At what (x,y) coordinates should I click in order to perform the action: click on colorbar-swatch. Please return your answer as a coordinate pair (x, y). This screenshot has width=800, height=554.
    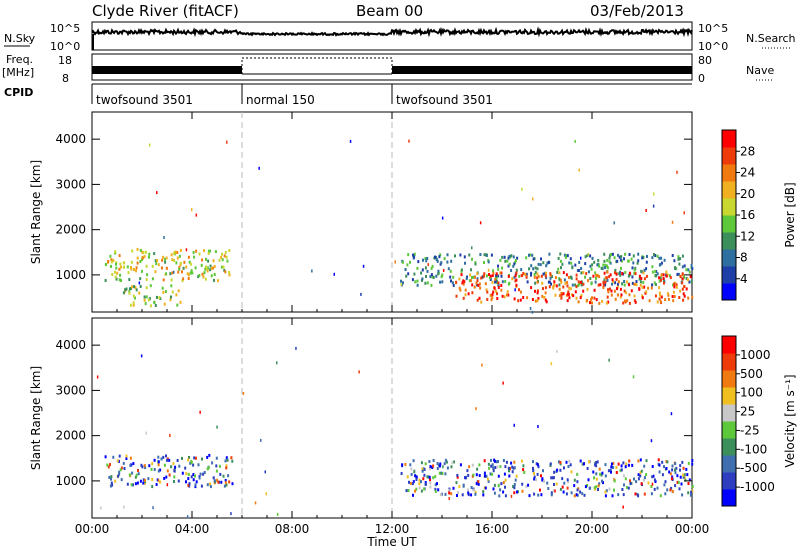
    Looking at the image, I should click on (729, 241).